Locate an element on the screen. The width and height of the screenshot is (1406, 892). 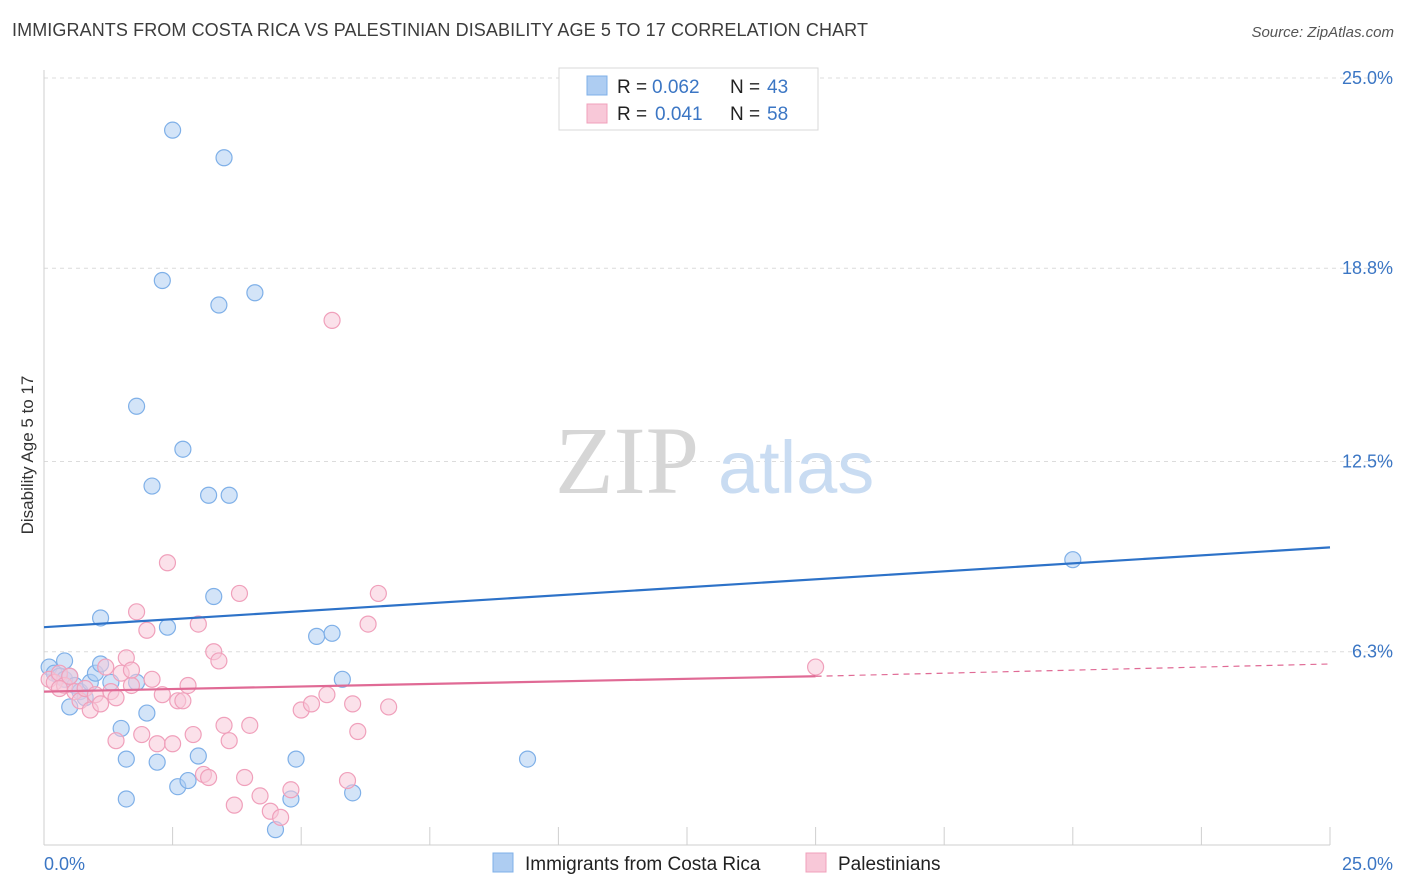
watermark-zip: ZIP is located at coordinates (627, 460).